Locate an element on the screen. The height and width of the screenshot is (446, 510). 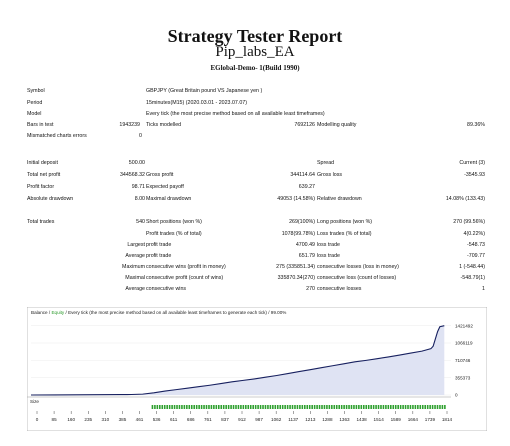
server-info: EGlobal-Demo- 1(Build 1990) is located at coordinates (255, 68).